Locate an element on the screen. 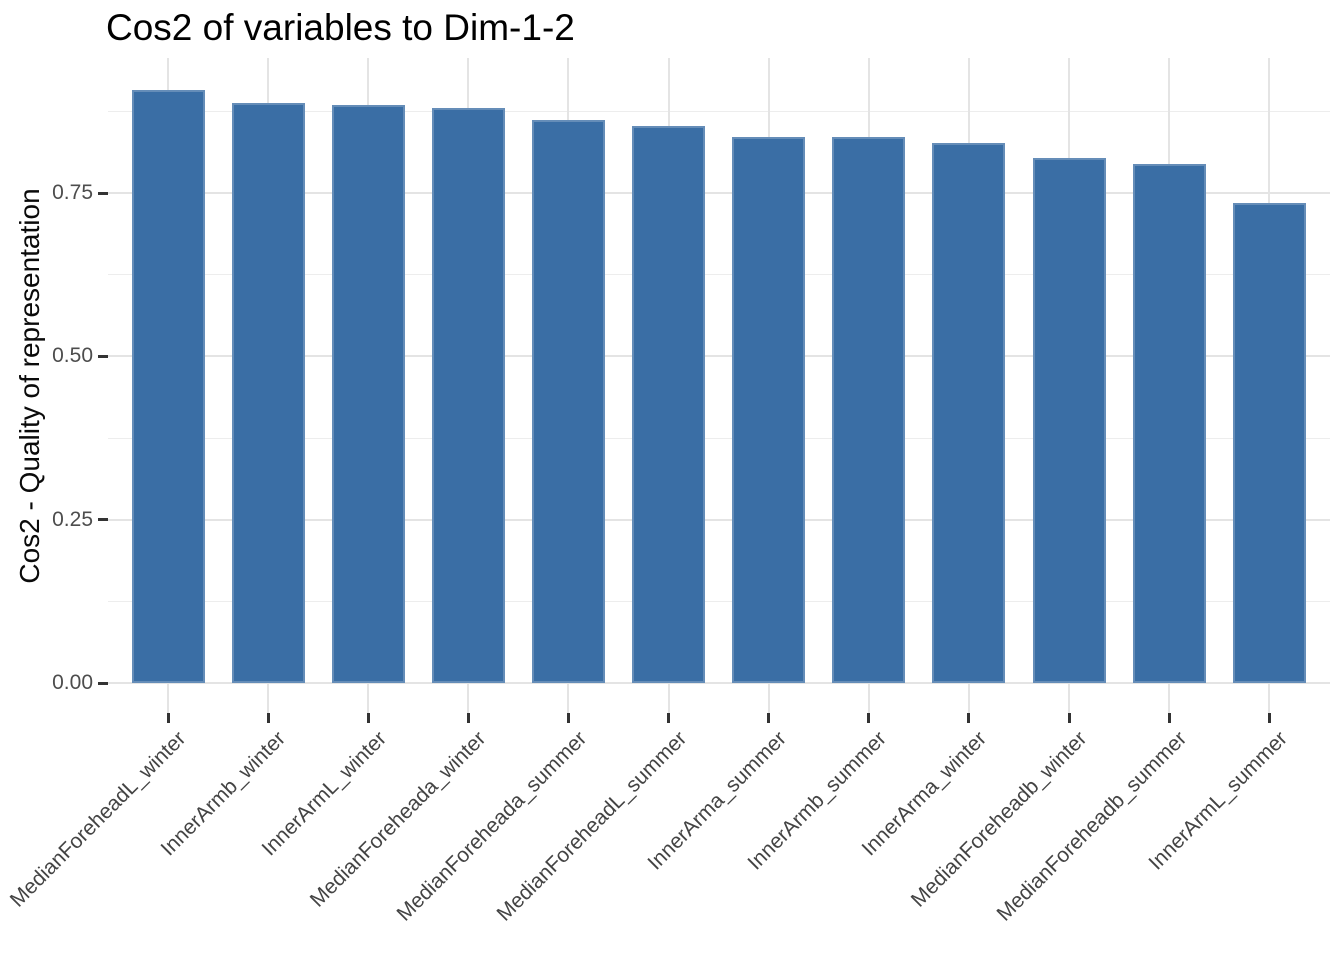 This screenshot has height=960, width=1344. y-tick-label: 0.00 is located at coordinates (72, 682).